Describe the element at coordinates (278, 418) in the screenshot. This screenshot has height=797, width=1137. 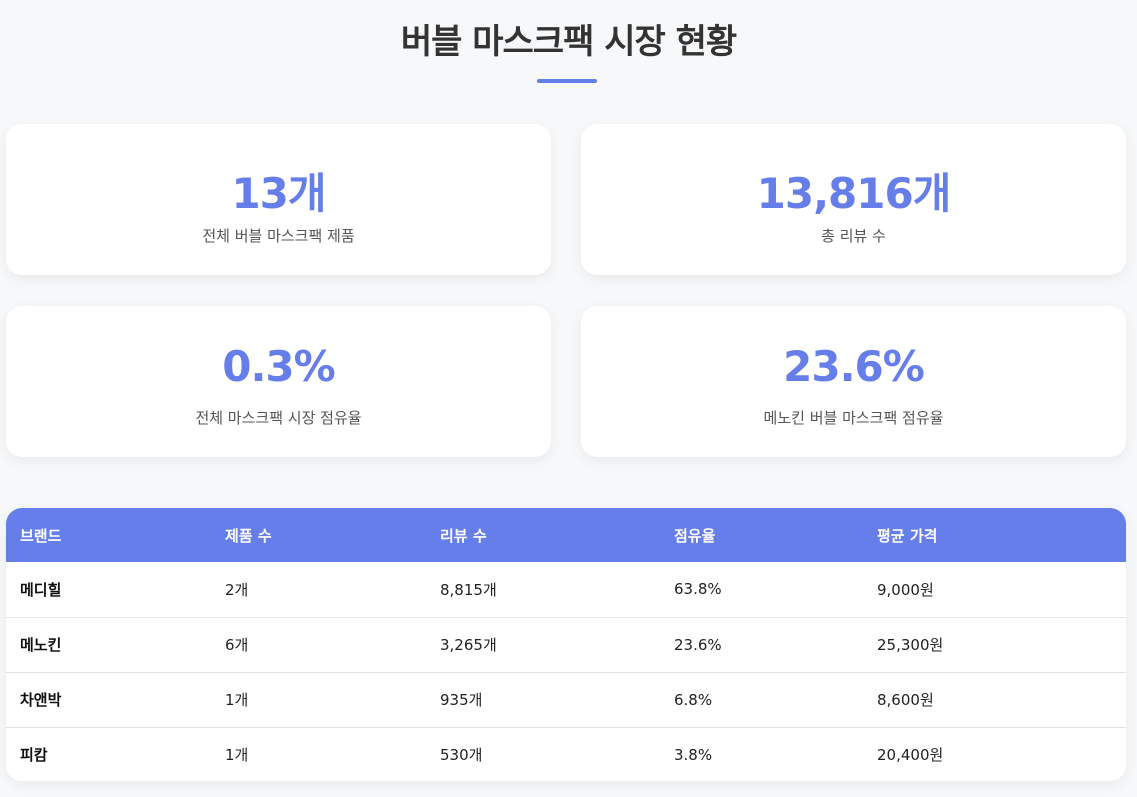
I see `stat-label: 전체 마스크팩 시장 점유율` at that location.